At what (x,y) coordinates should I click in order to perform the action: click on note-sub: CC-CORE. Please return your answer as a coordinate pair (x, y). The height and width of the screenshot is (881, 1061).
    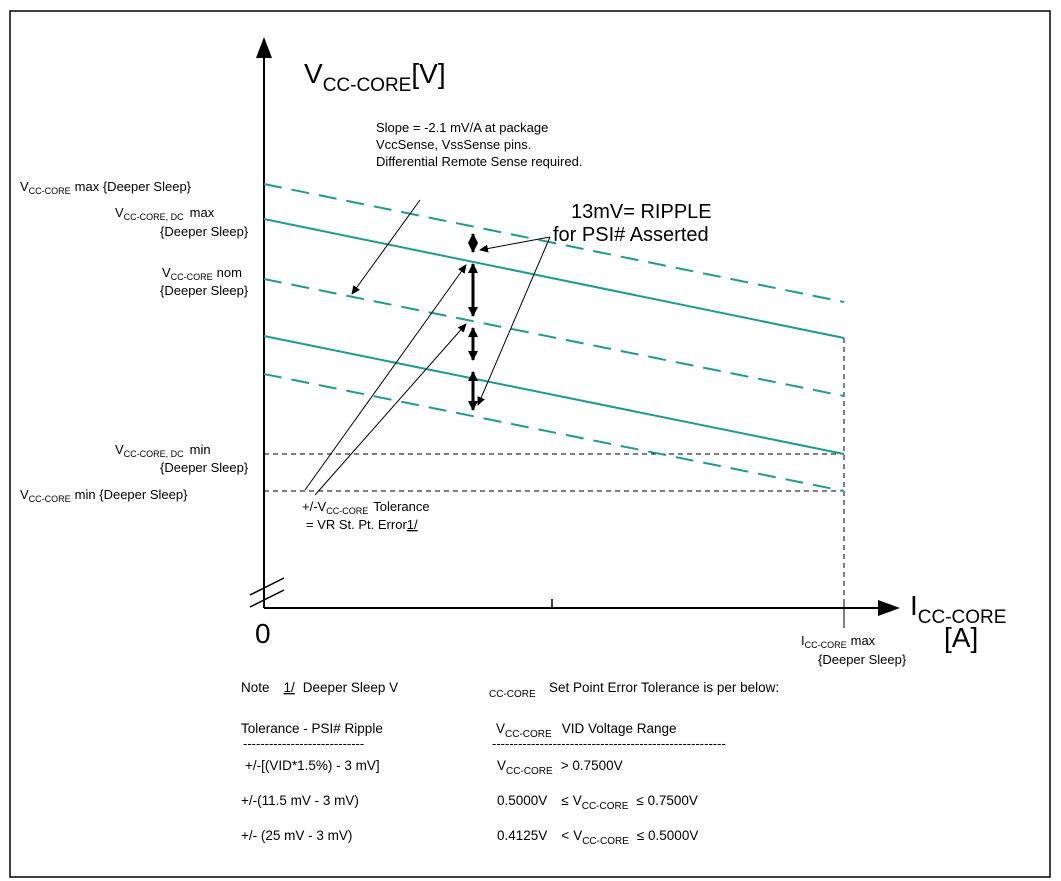
    Looking at the image, I should click on (512, 694).